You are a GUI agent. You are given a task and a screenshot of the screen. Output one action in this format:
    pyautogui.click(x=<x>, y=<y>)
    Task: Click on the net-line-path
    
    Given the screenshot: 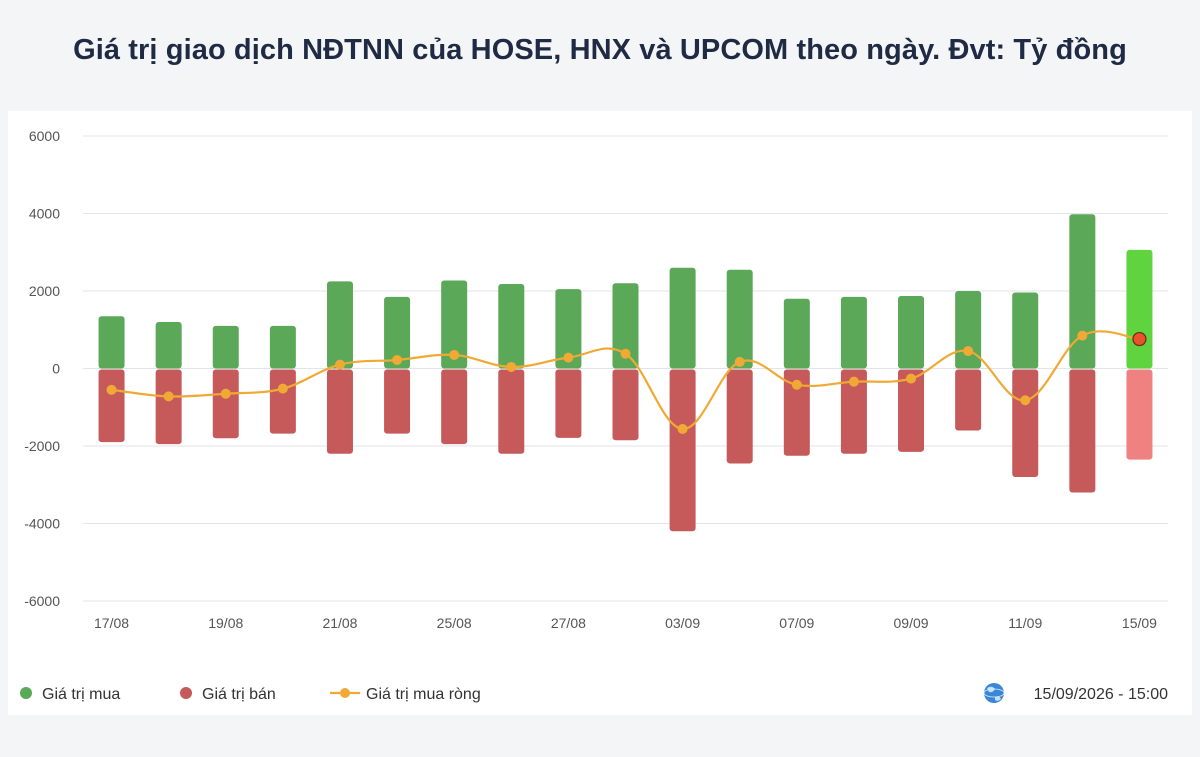 What is the action you would take?
    pyautogui.click(x=625, y=380)
    